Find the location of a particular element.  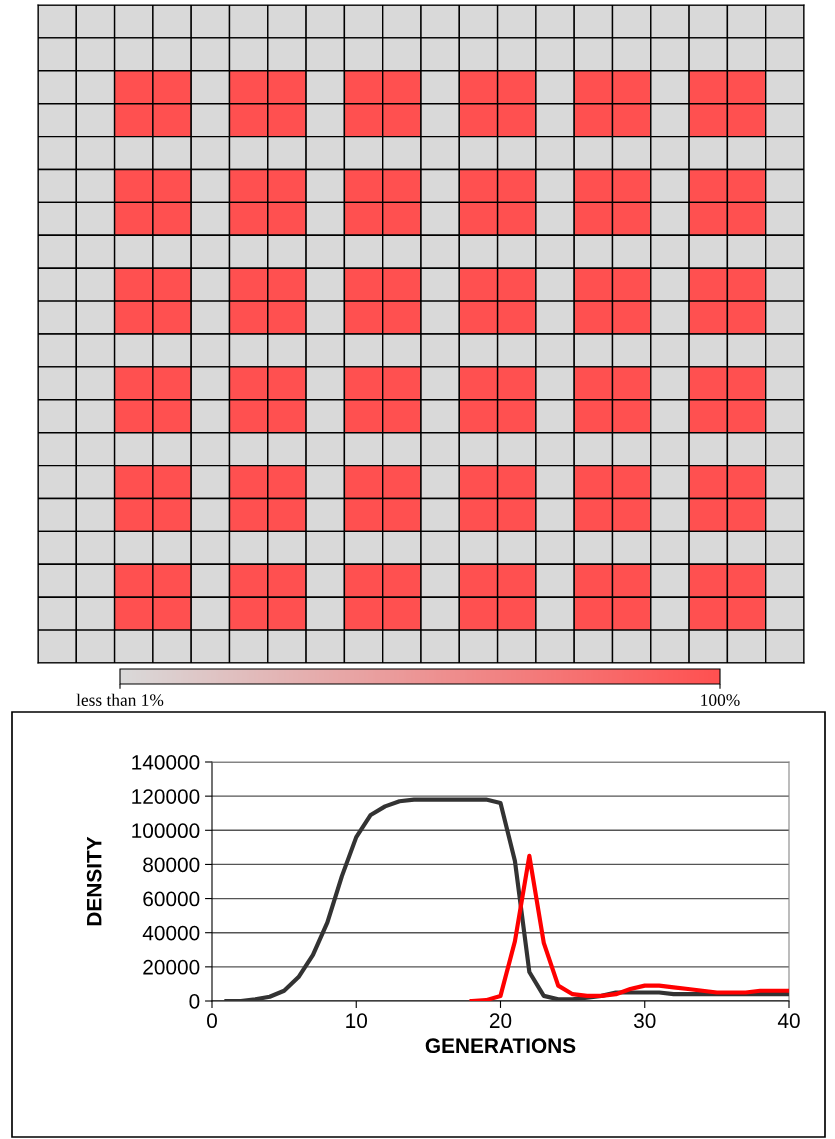

color-bar-label: less than 1% is located at coordinates (120, 699).